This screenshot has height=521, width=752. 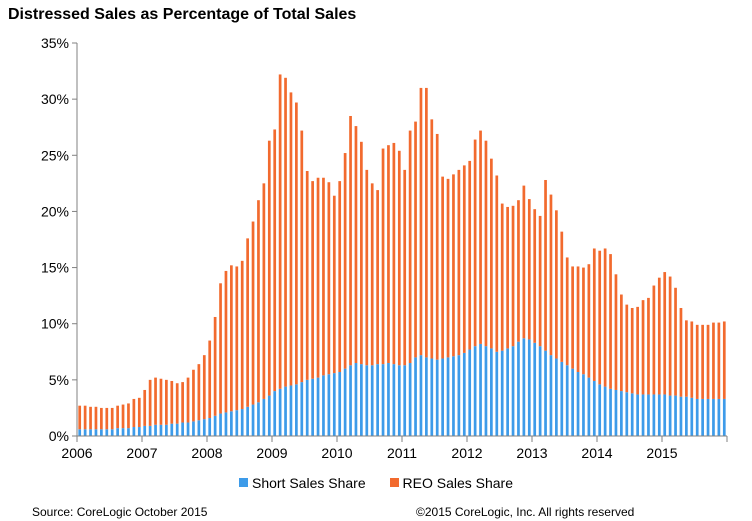 What do you see at coordinates (55, 99) in the screenshot?
I see `y-tick-label: 30%` at bounding box center [55, 99].